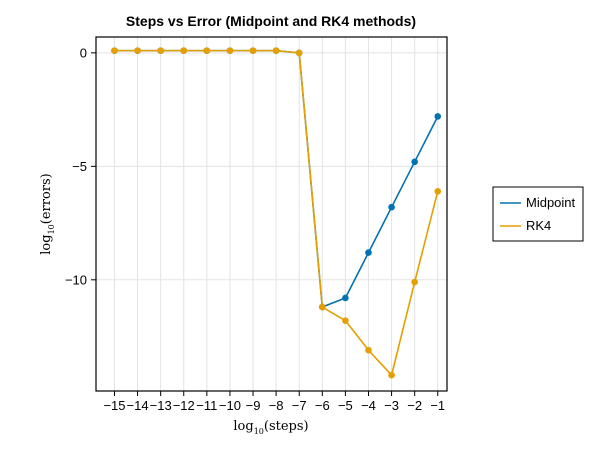 The image size is (600, 450). Describe the element at coordinates (79, 166) in the screenshot. I see `y-tick-label: −5` at that location.